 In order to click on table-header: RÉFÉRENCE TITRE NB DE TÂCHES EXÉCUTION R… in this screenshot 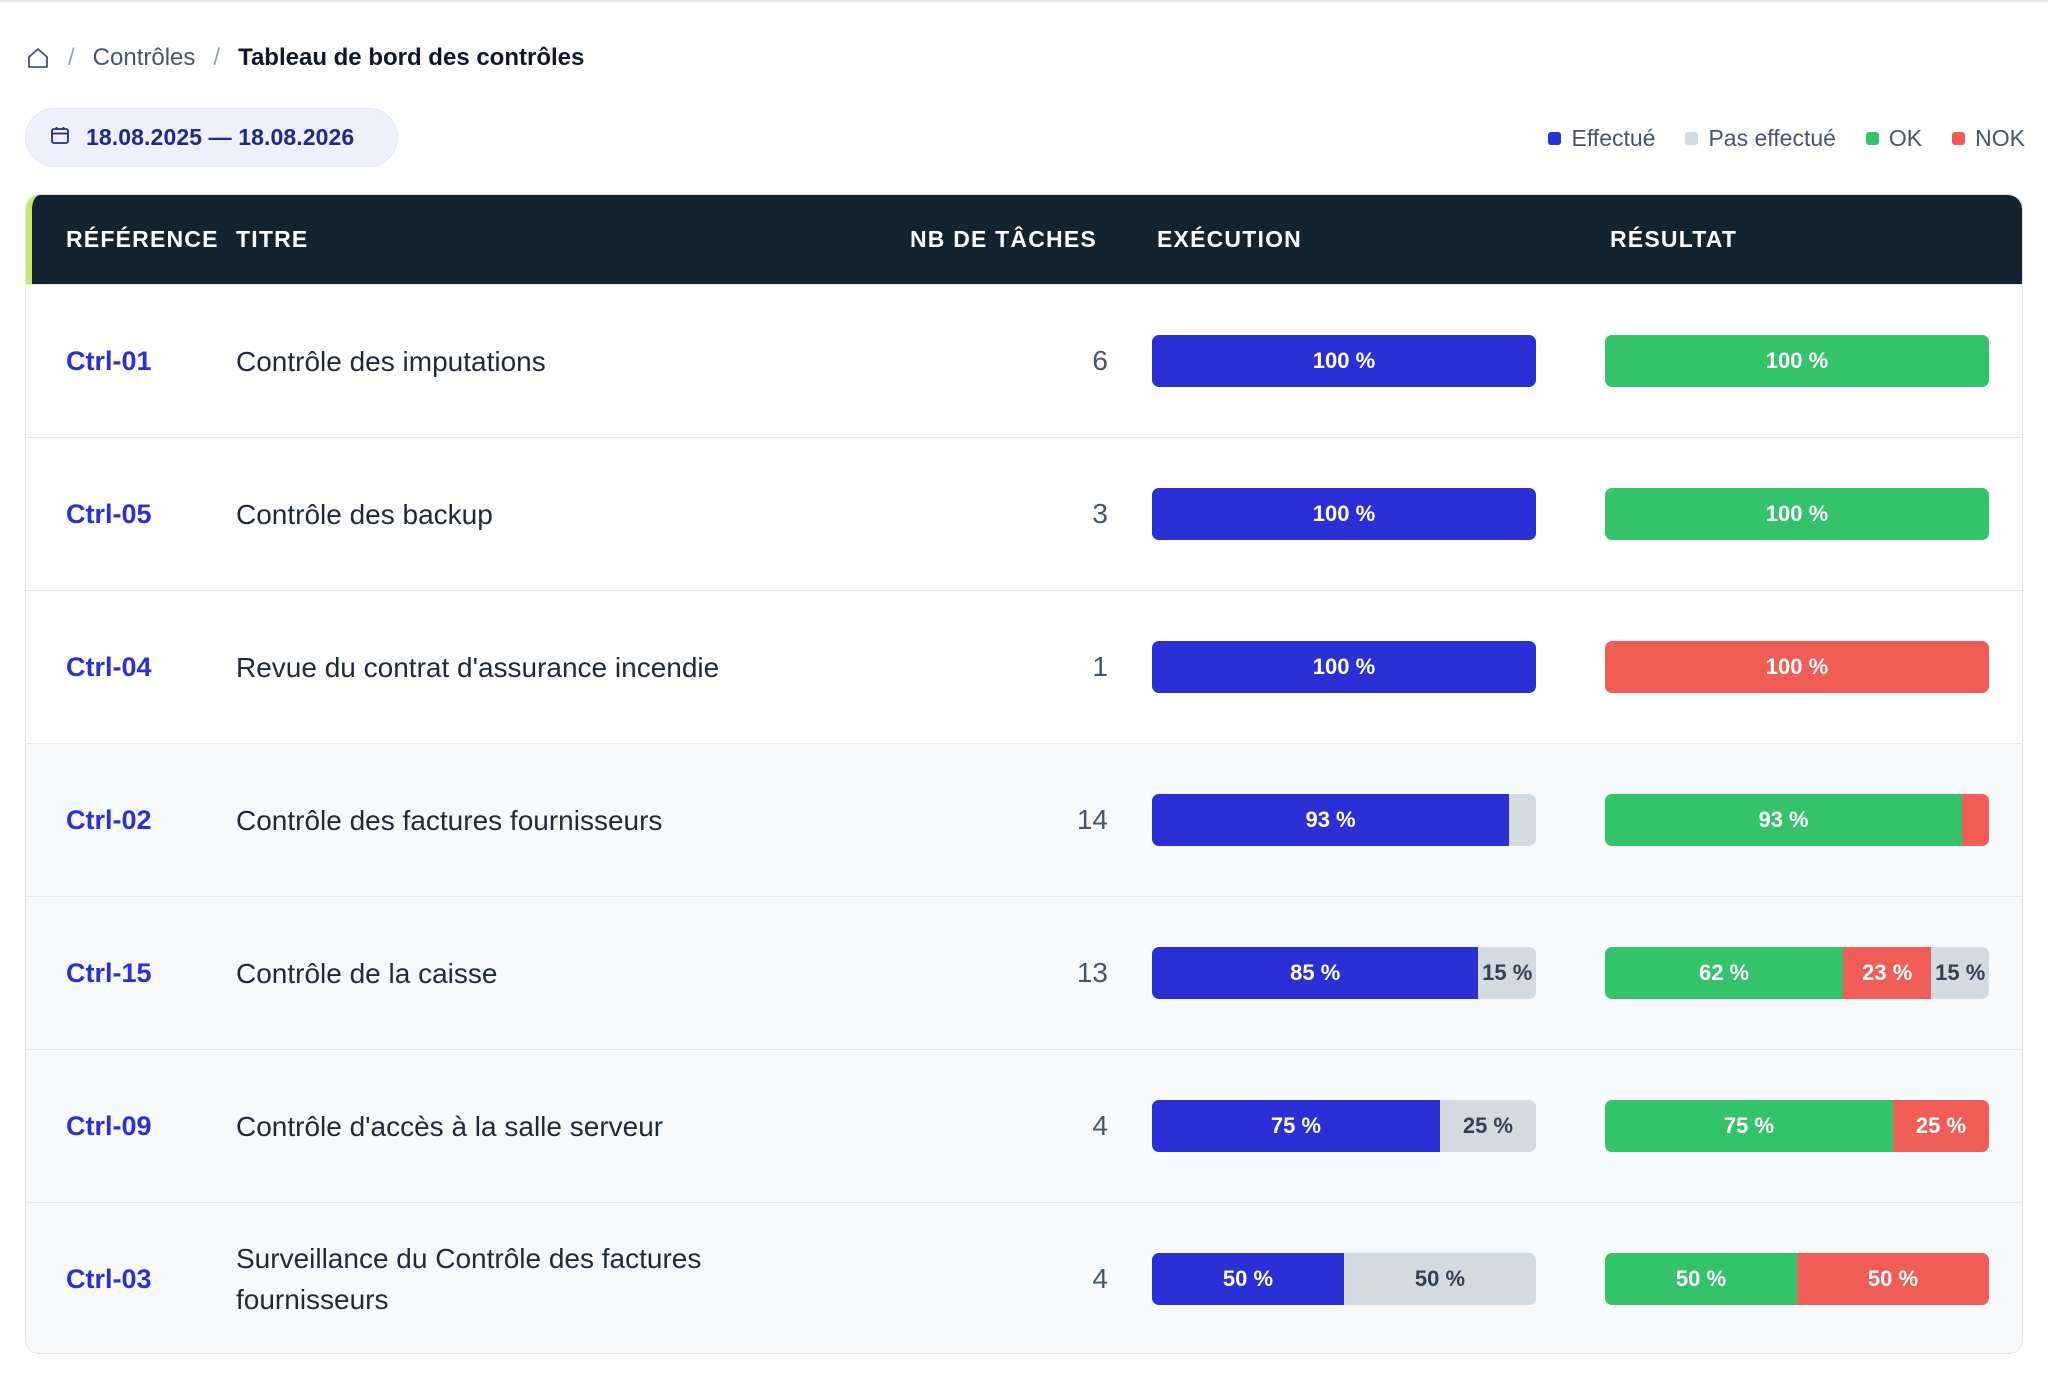, I will do `click(1024, 239)`.